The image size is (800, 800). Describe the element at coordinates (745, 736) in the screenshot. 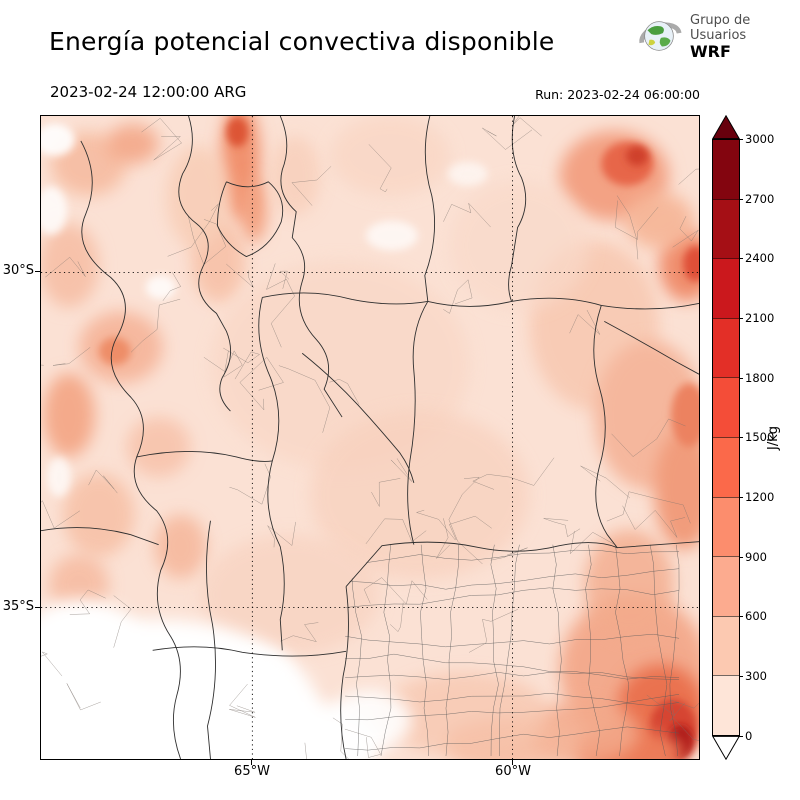

I see `colorbar-tick-0: 0` at that location.